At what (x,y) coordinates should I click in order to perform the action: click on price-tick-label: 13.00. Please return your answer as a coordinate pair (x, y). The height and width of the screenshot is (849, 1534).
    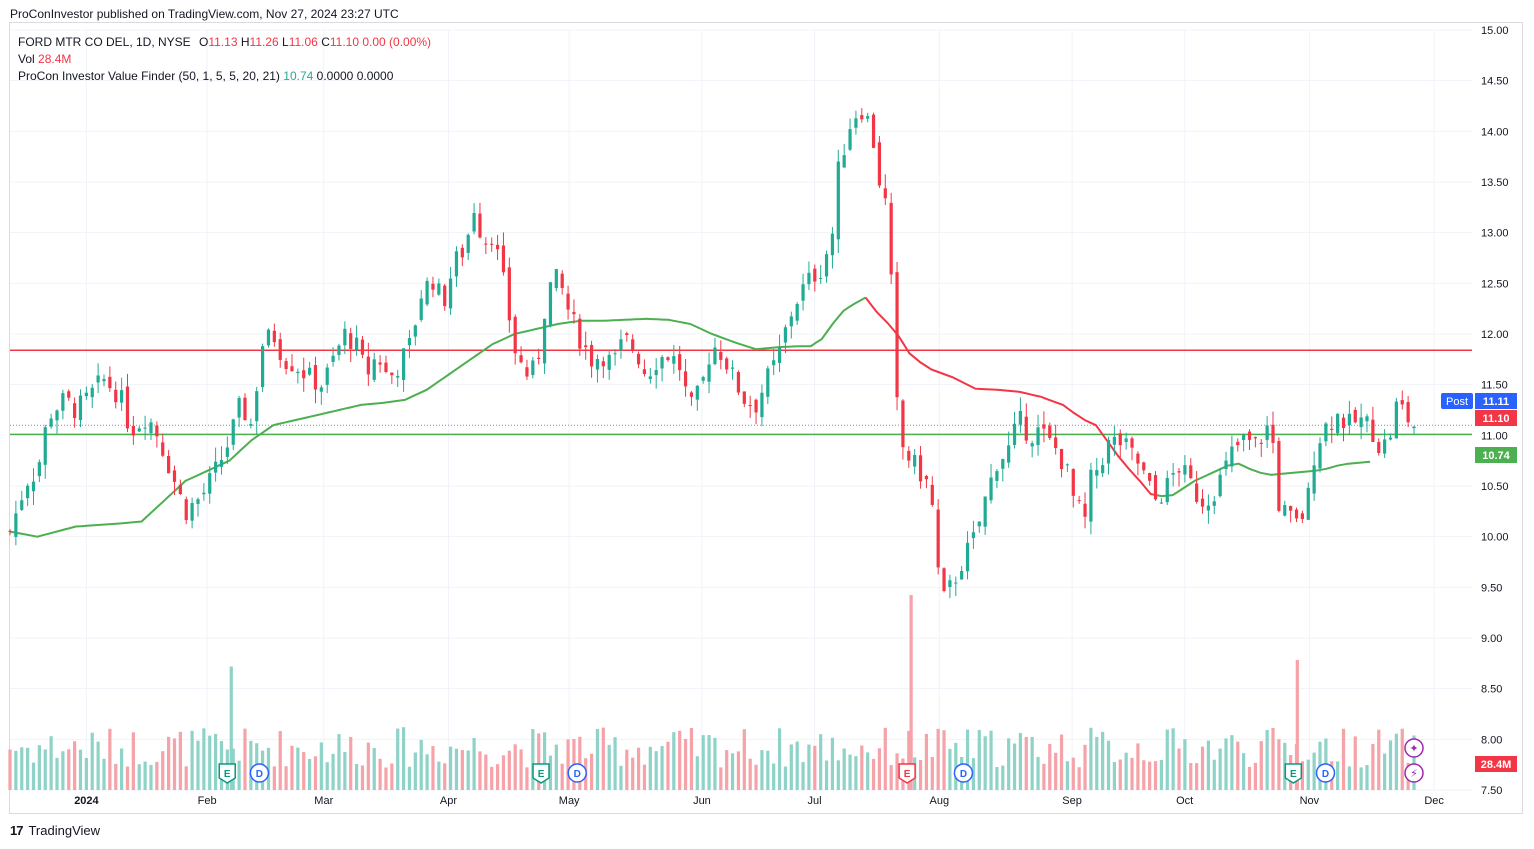
    Looking at the image, I should click on (1495, 234).